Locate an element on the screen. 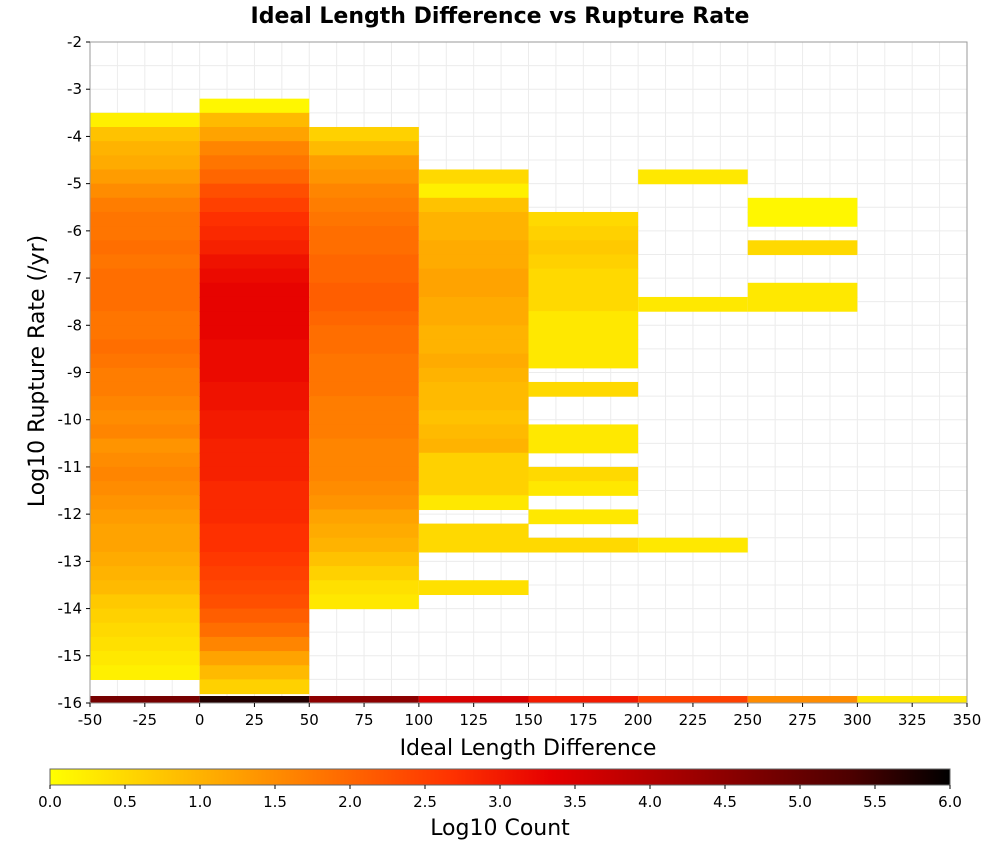 Image resolution: width=1000 pixels, height=850 pixels. x-tick-label: 50 is located at coordinates (309, 720).